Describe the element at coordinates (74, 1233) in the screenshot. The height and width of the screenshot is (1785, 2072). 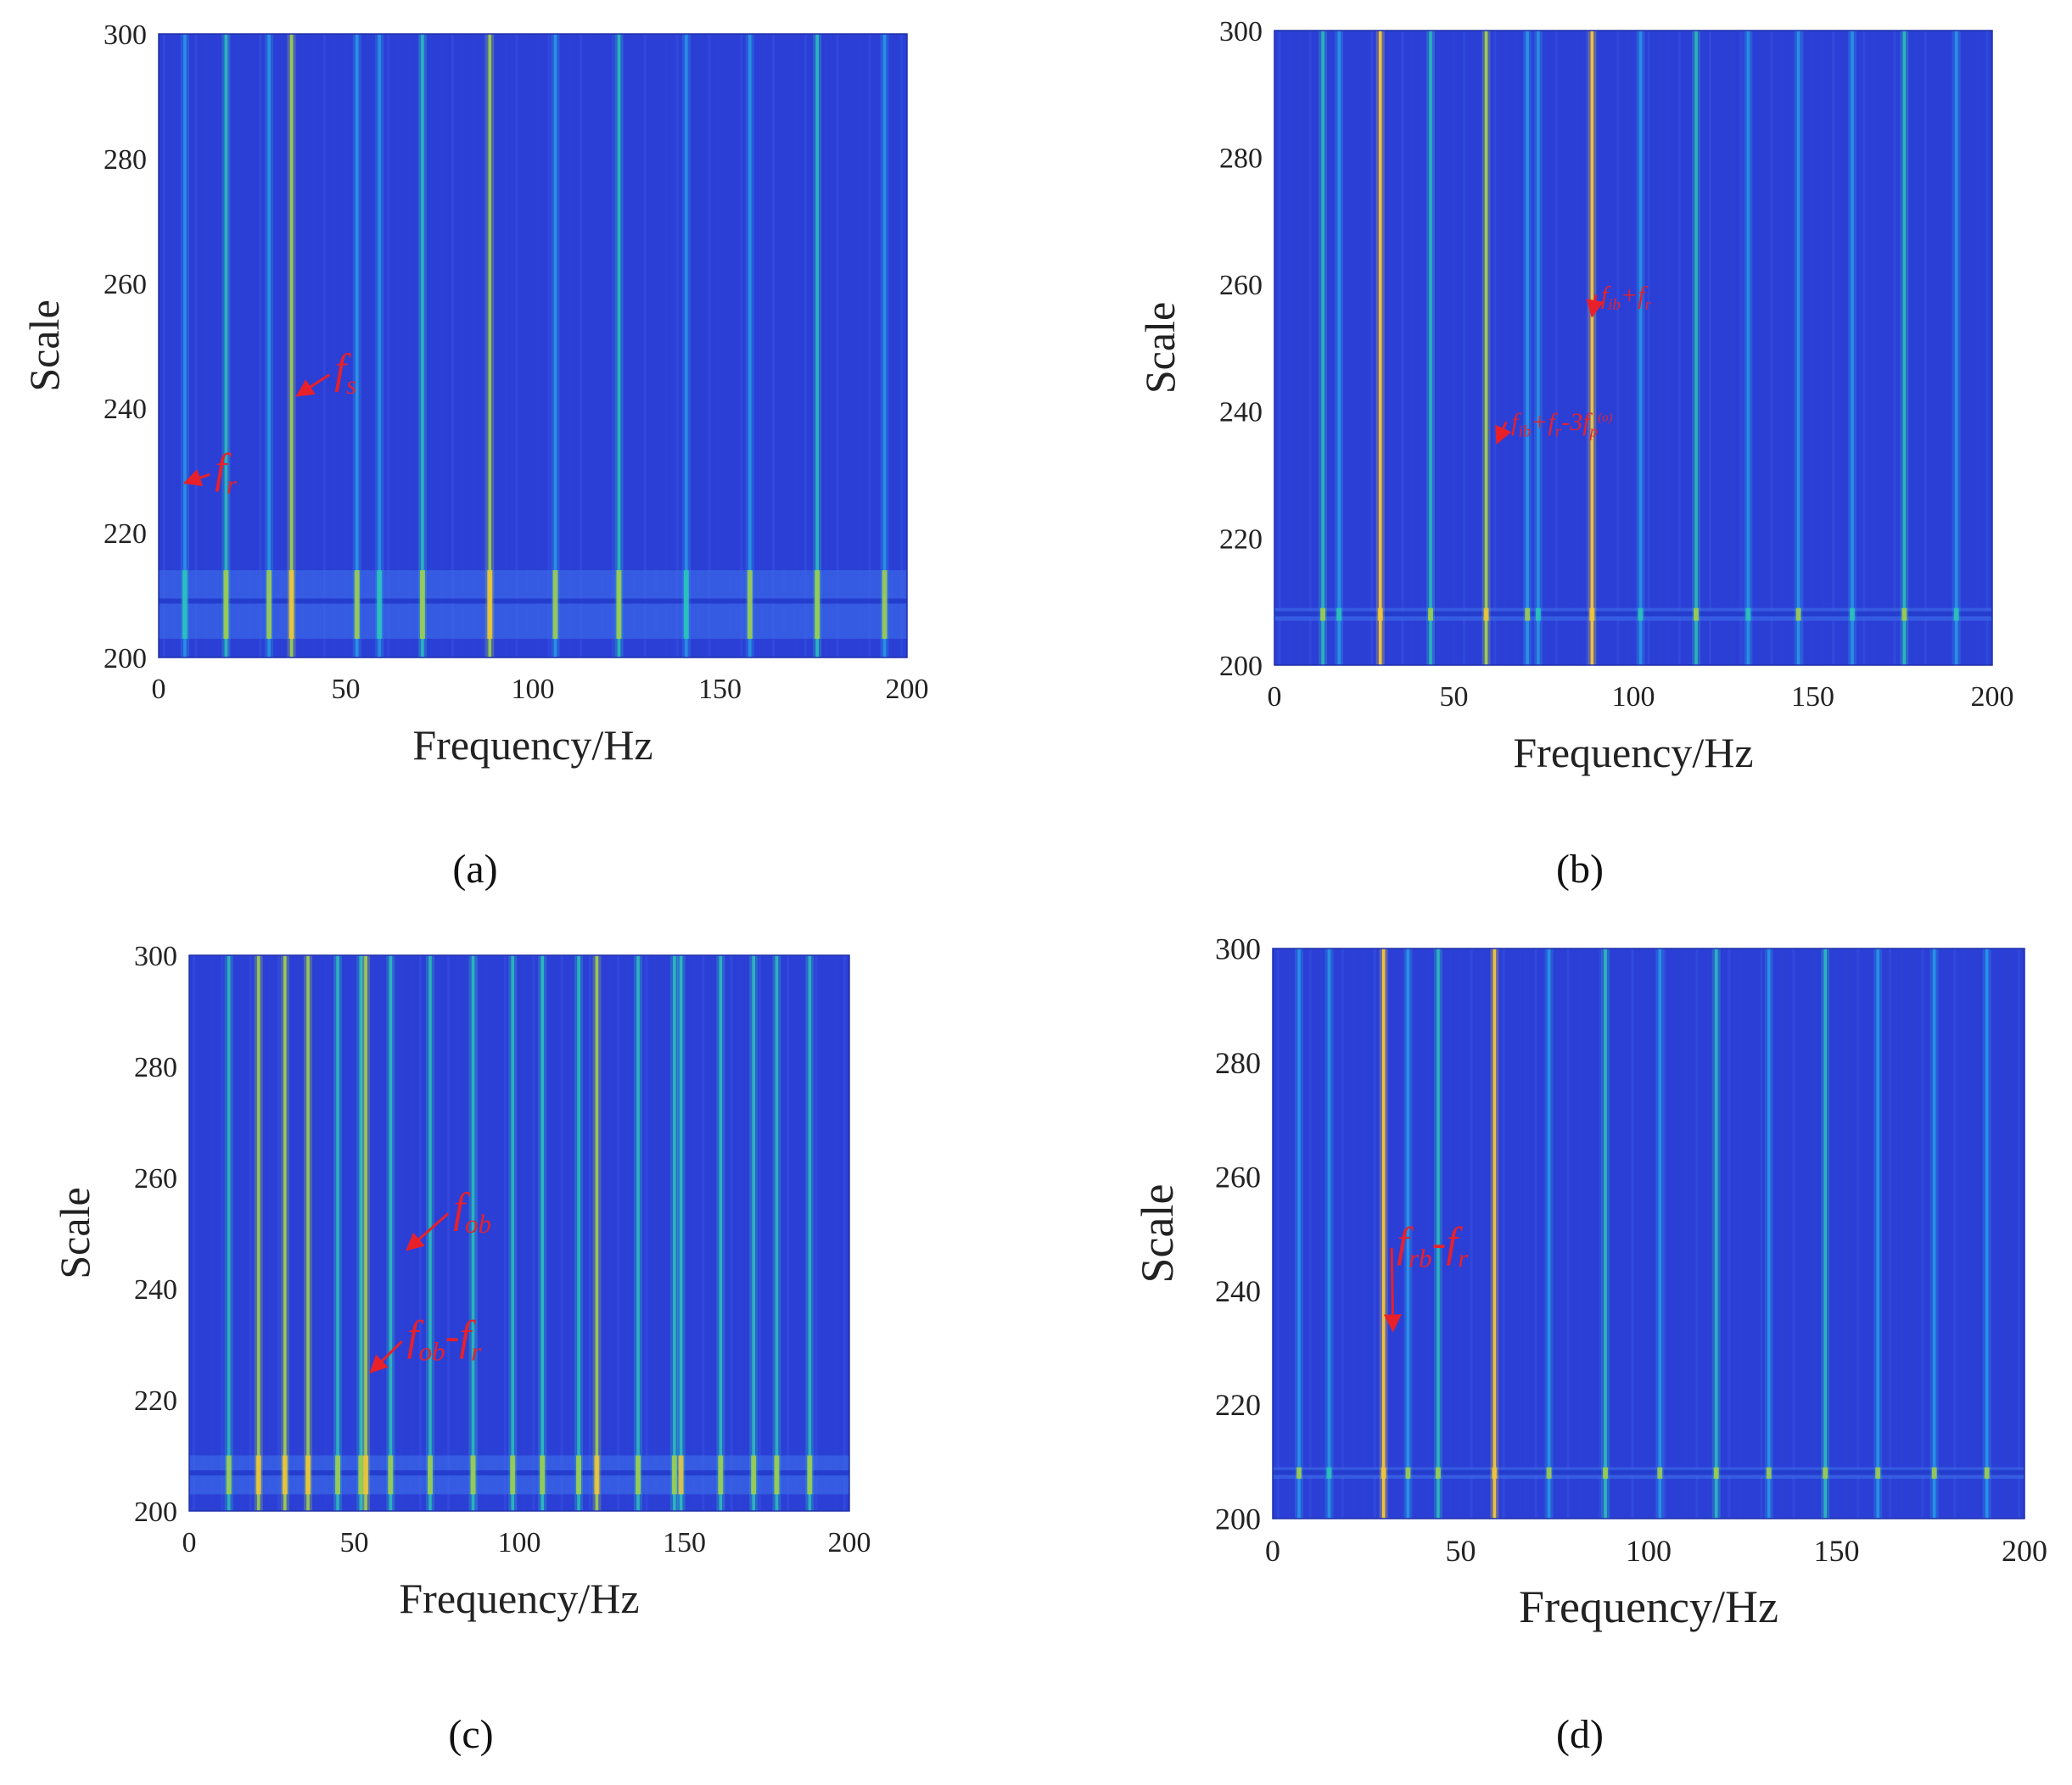
I see `y-axis-label: Scale` at that location.